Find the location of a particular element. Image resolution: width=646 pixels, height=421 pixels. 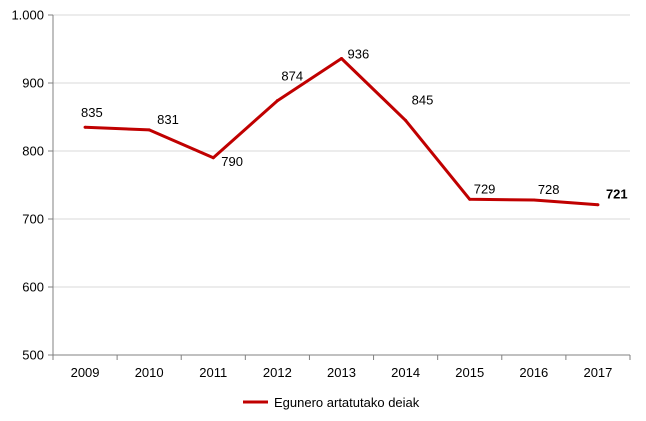

x-tick-label: 2016 is located at coordinates (533, 372).